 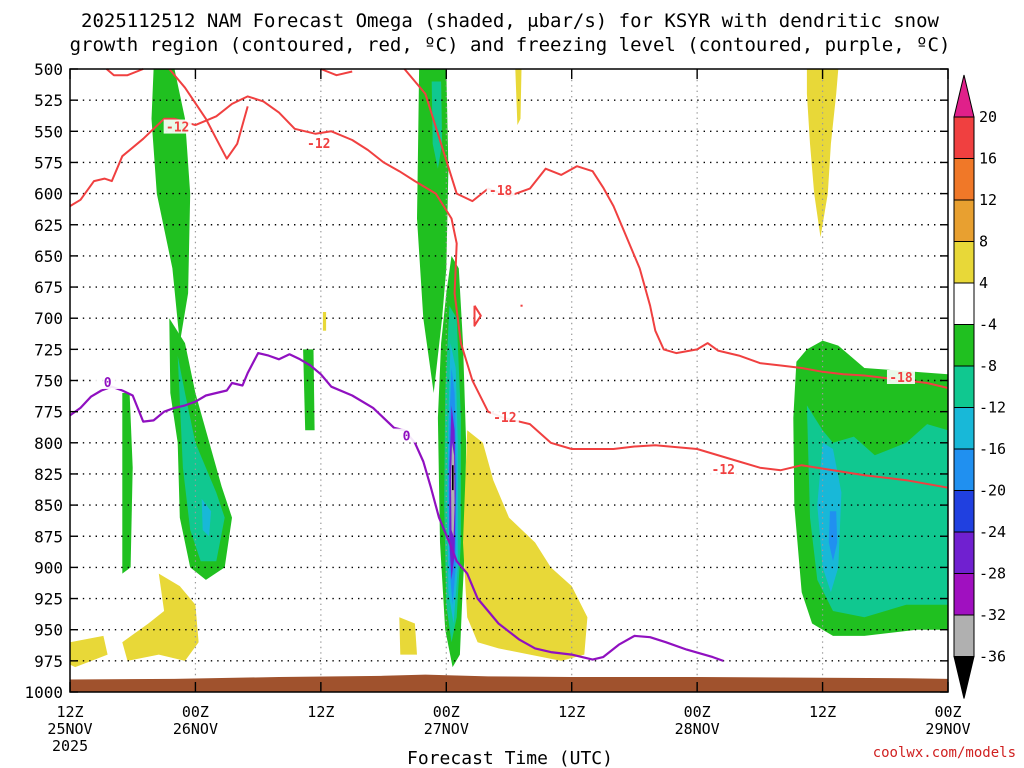 What do you see at coordinates (201, 458) in the screenshot?
I see `omega-area-teal-core-26nov` at bounding box center [201, 458].